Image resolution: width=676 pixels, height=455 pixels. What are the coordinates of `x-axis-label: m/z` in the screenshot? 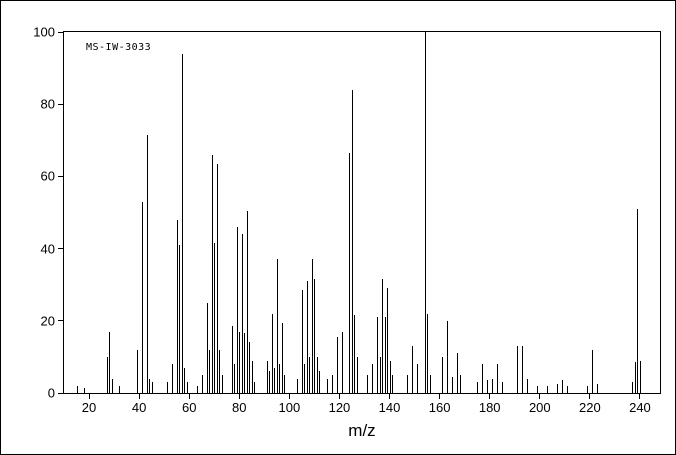 It's located at (362, 430).